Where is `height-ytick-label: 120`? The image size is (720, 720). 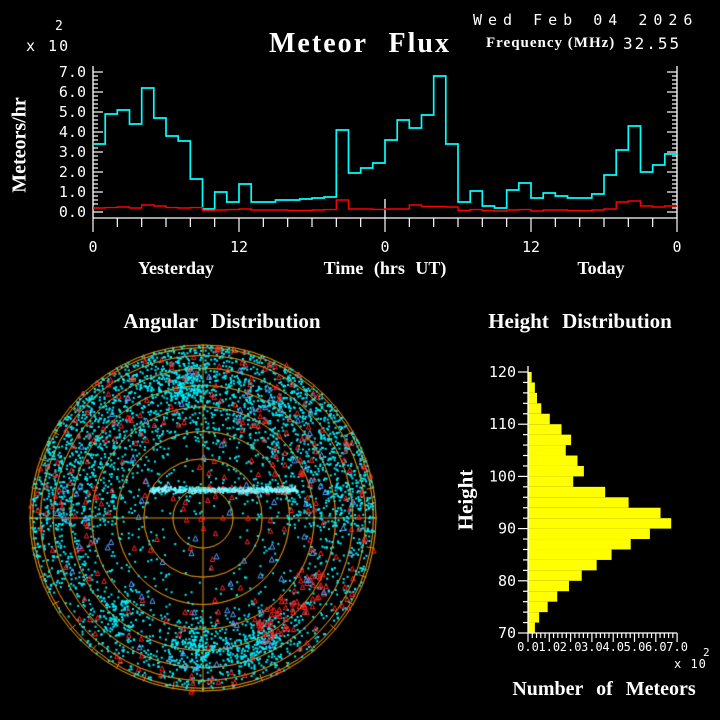
height-ytick-label: 120 is located at coordinates (502, 372).